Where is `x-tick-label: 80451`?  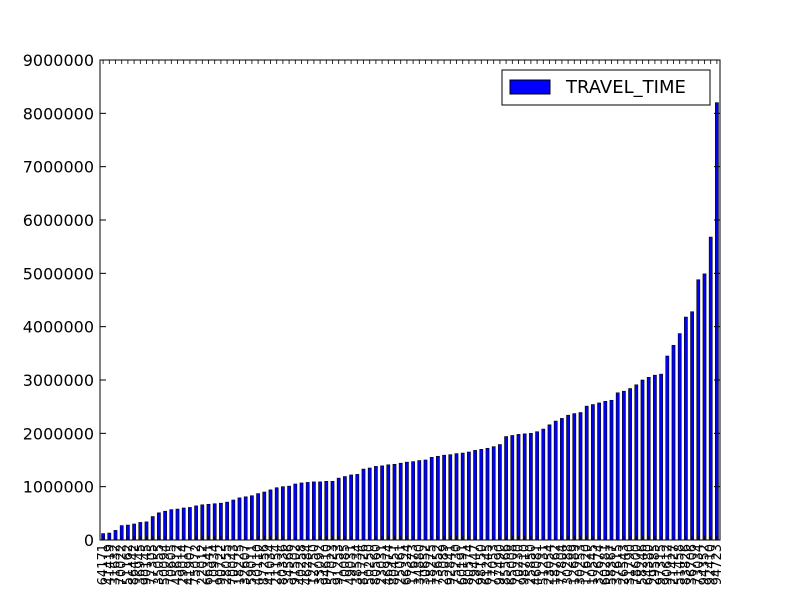
x-tick-label: 80451 is located at coordinates (395, 564).